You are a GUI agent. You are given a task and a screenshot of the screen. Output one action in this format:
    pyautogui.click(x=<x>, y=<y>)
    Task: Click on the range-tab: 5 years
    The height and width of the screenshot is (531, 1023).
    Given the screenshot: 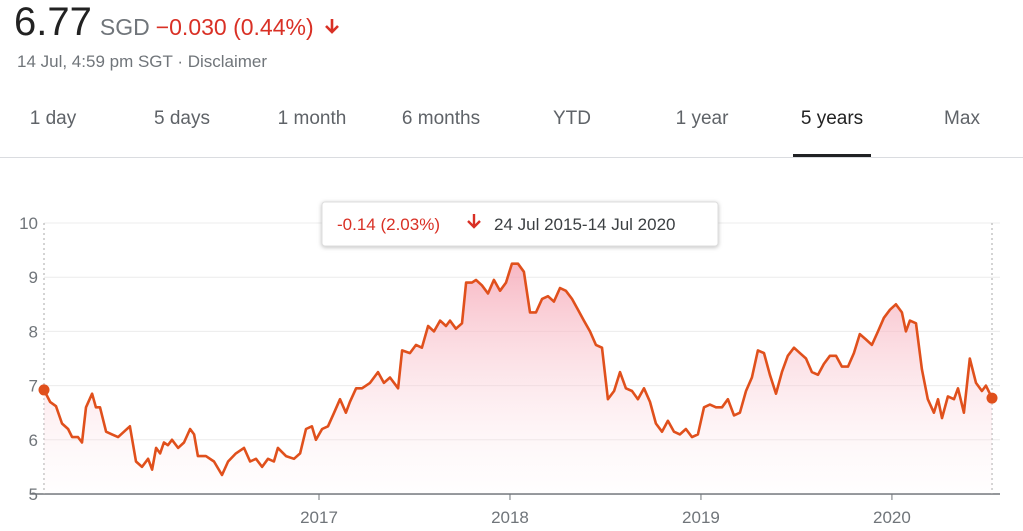 What is the action you would take?
    pyautogui.click(x=832, y=118)
    